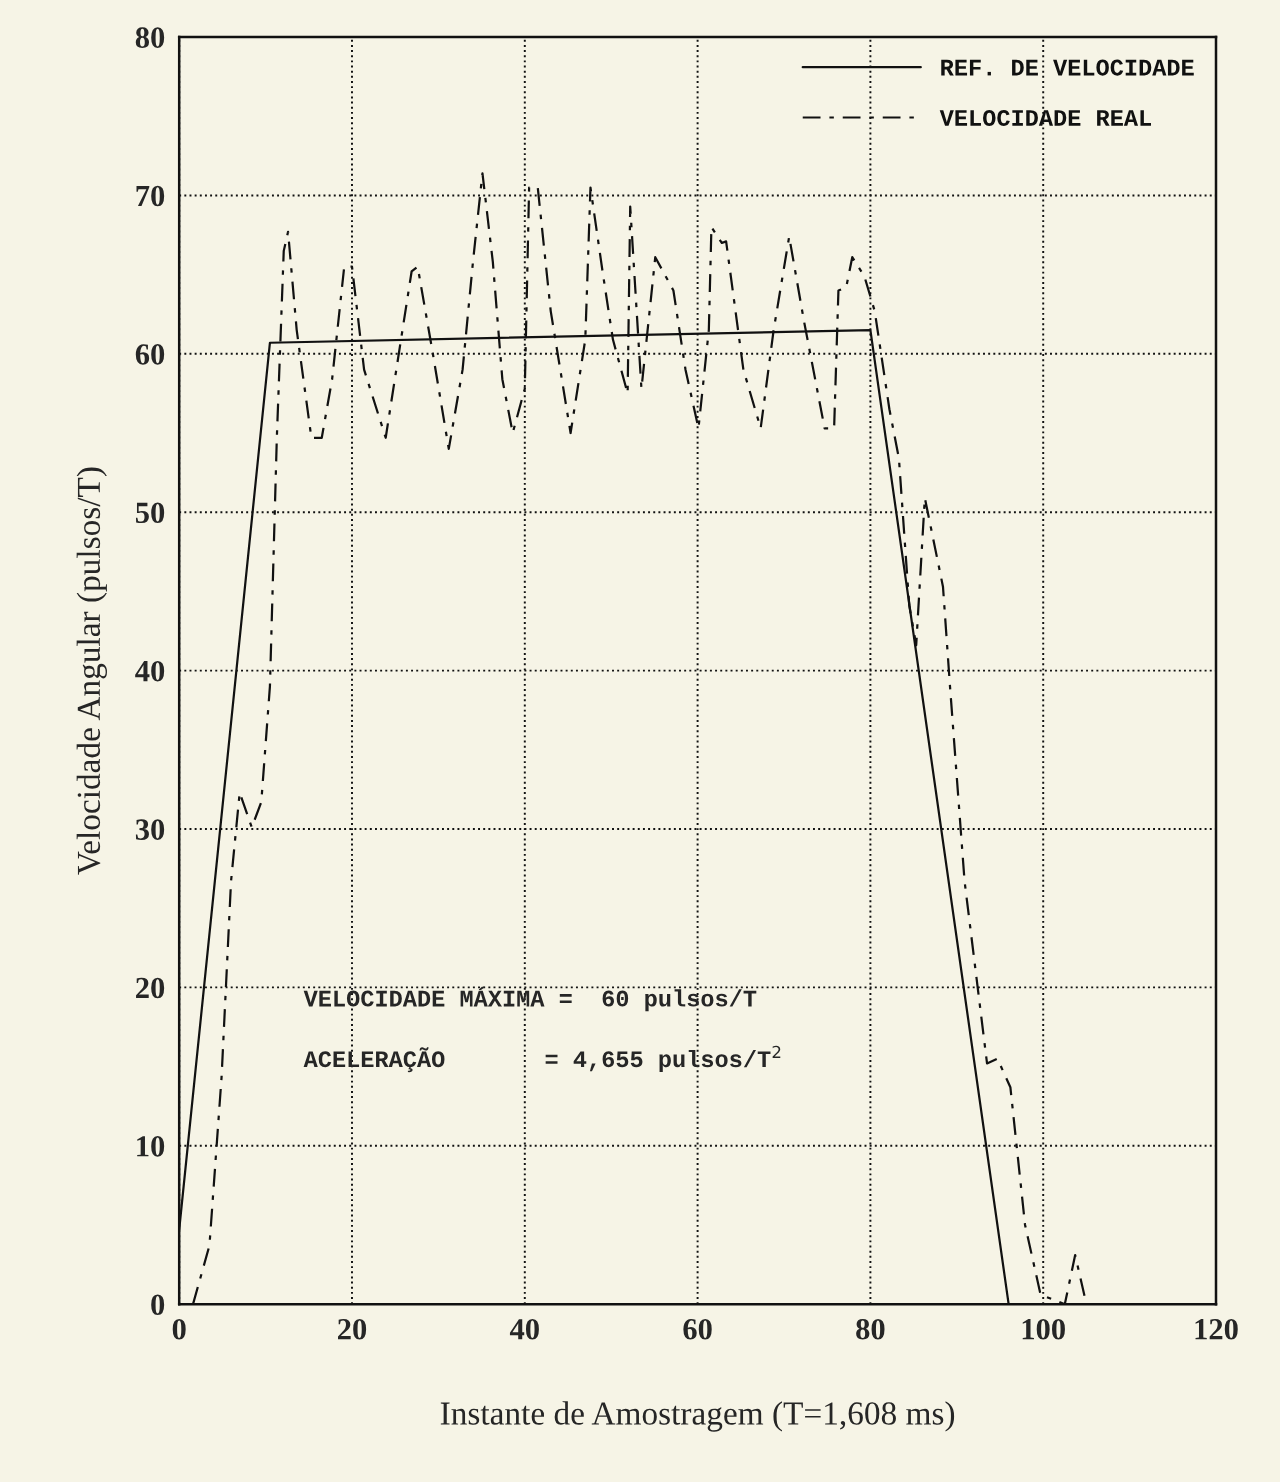  I want to click on legend-label: REF. DE VELOCIDADE, so click(1067, 67).